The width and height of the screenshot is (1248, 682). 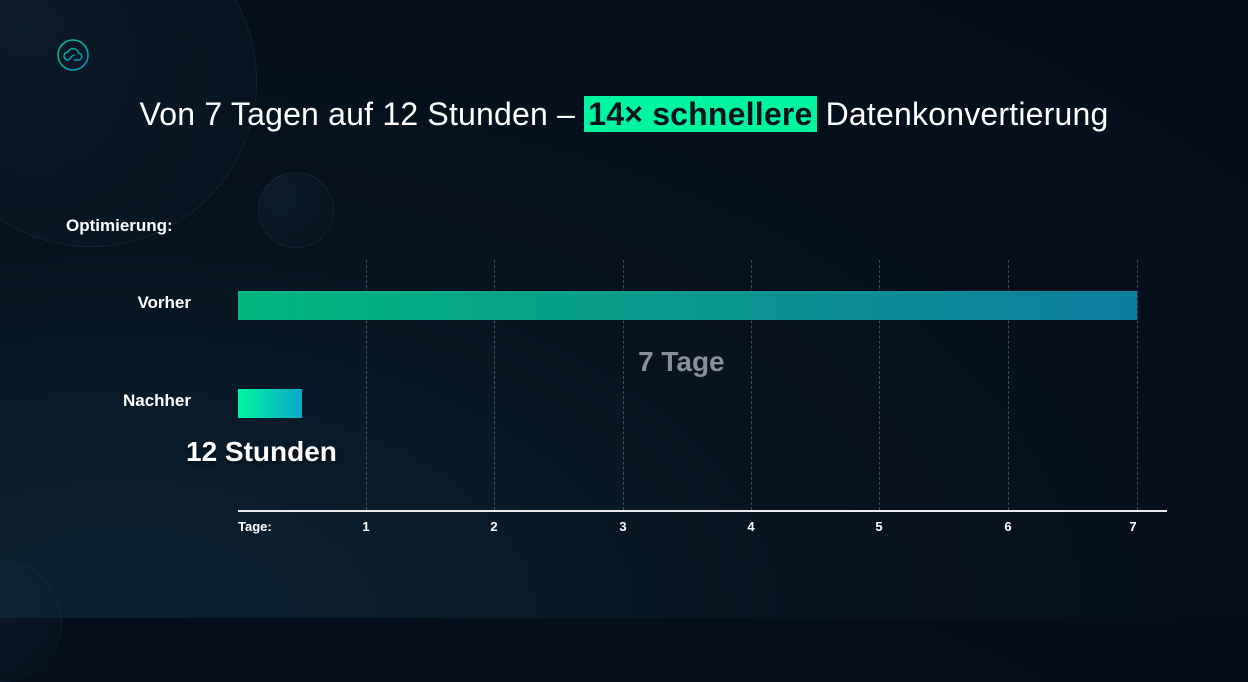 What do you see at coordinates (494, 526) in the screenshot?
I see `x-tick: 2` at bounding box center [494, 526].